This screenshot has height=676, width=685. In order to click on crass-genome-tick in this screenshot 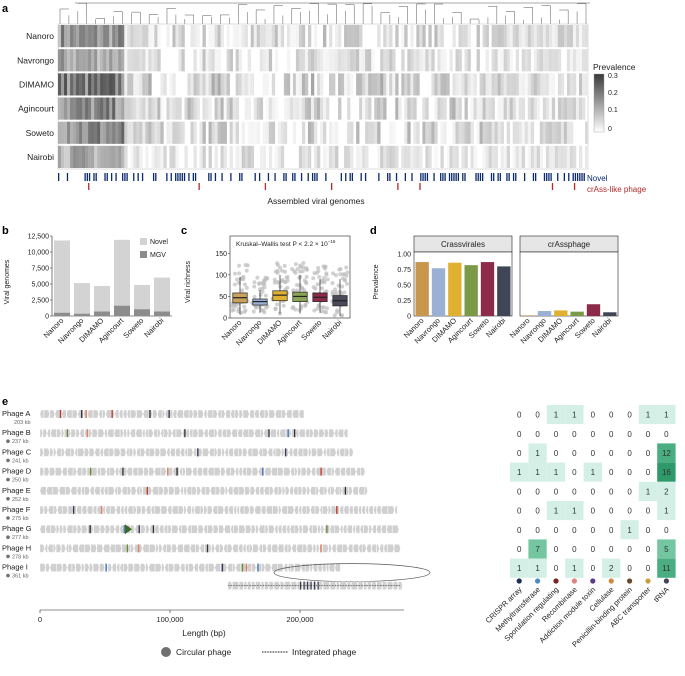, I will do `click(89, 186)`.